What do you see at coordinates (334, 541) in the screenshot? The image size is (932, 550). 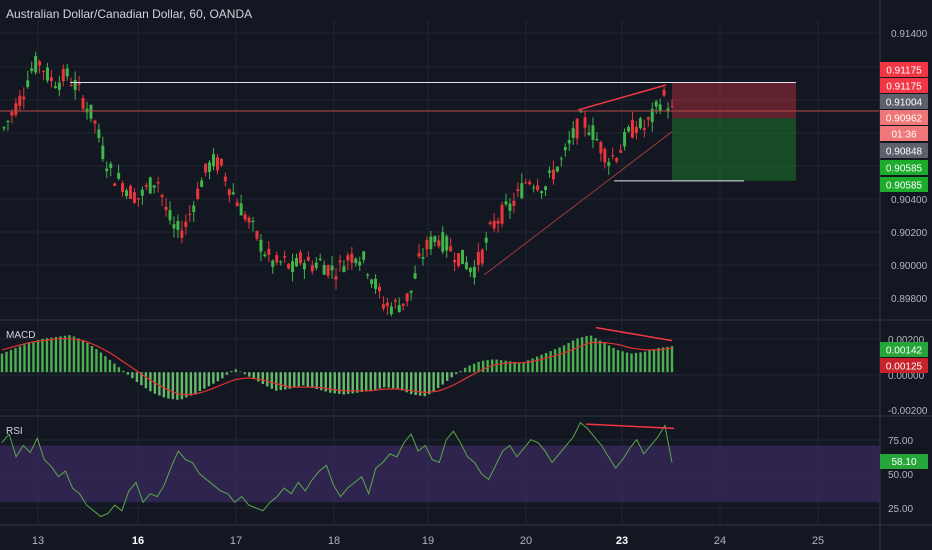 I see `time-tick-label: 18` at bounding box center [334, 541].